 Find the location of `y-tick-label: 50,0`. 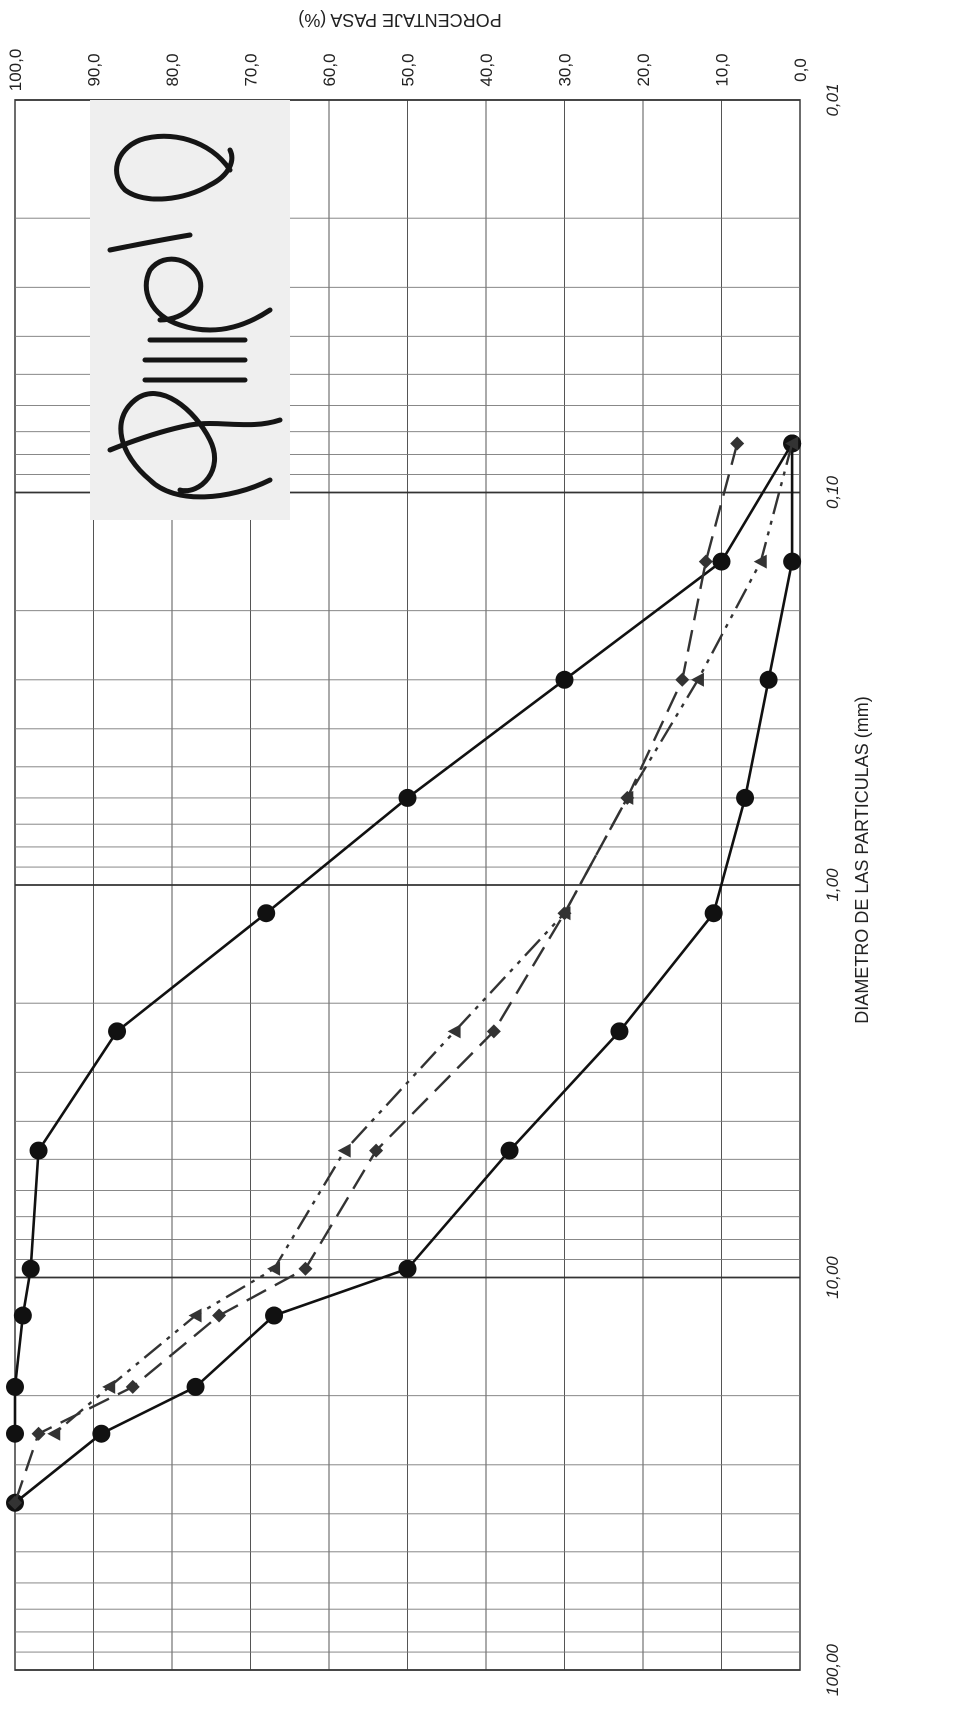

y-tick-label: 50,0 is located at coordinates (408, 69).